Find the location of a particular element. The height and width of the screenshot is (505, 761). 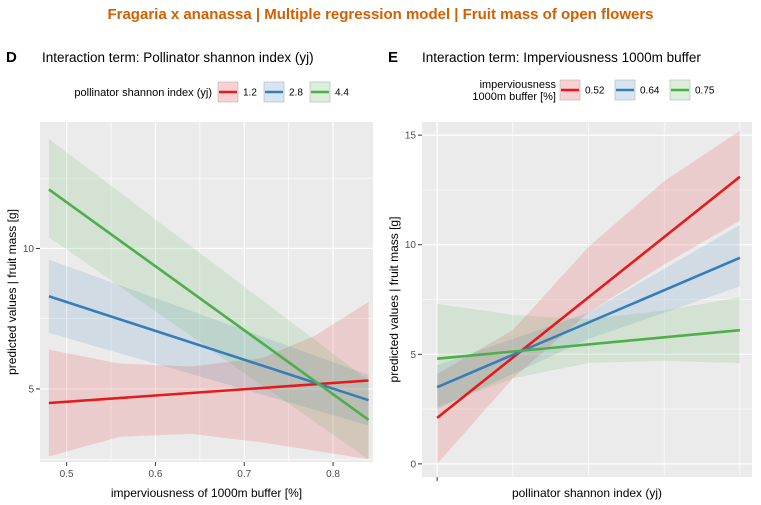

panel-d-x-tick-label: 0.6 is located at coordinates (155, 474).